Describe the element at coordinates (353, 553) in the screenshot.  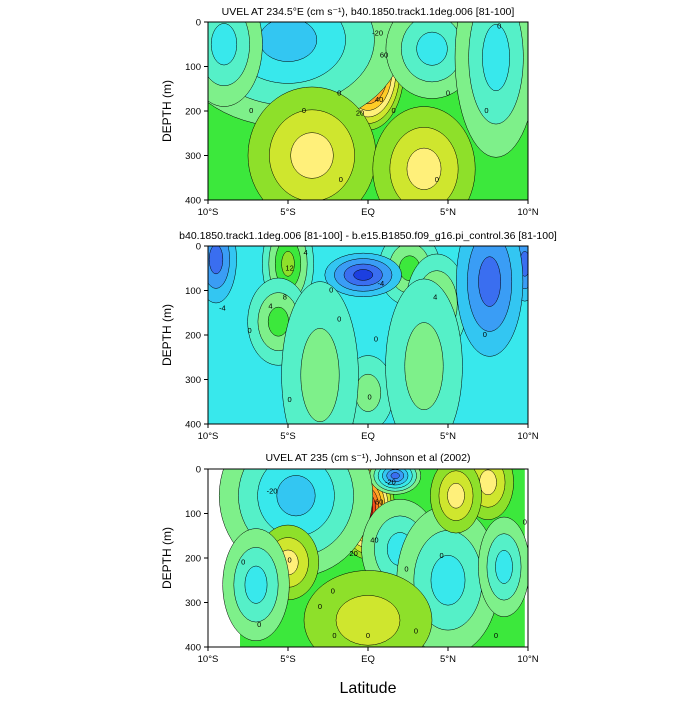
I see `contour-label: 20` at that location.